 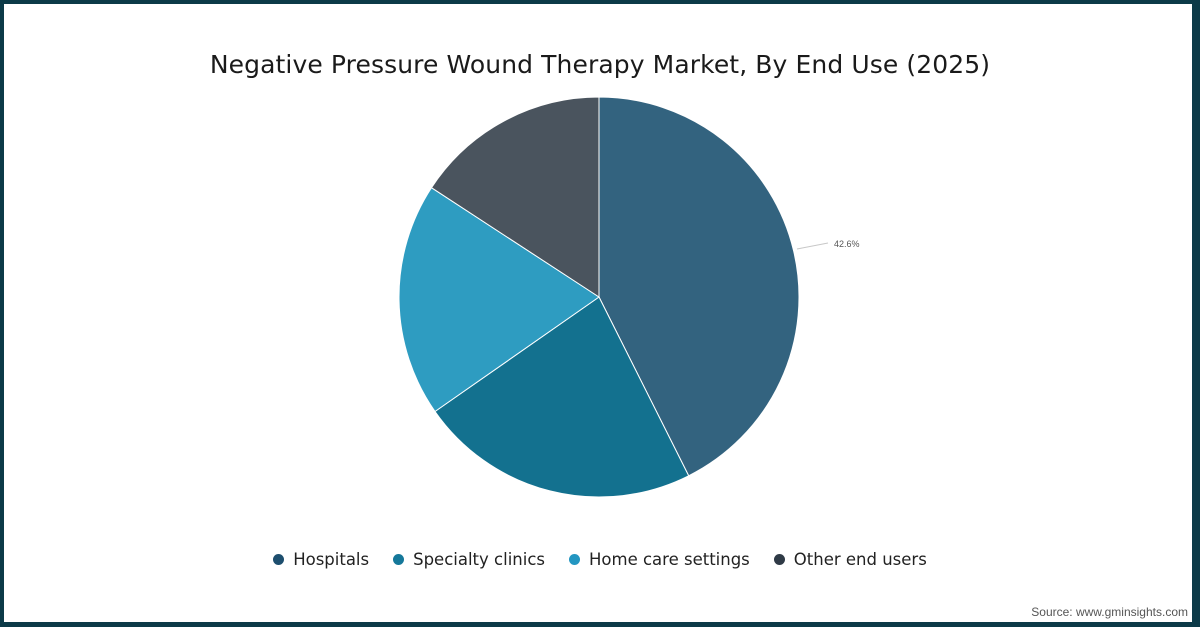 What do you see at coordinates (669, 559) in the screenshot?
I see `legend-label: Home care settings` at bounding box center [669, 559].